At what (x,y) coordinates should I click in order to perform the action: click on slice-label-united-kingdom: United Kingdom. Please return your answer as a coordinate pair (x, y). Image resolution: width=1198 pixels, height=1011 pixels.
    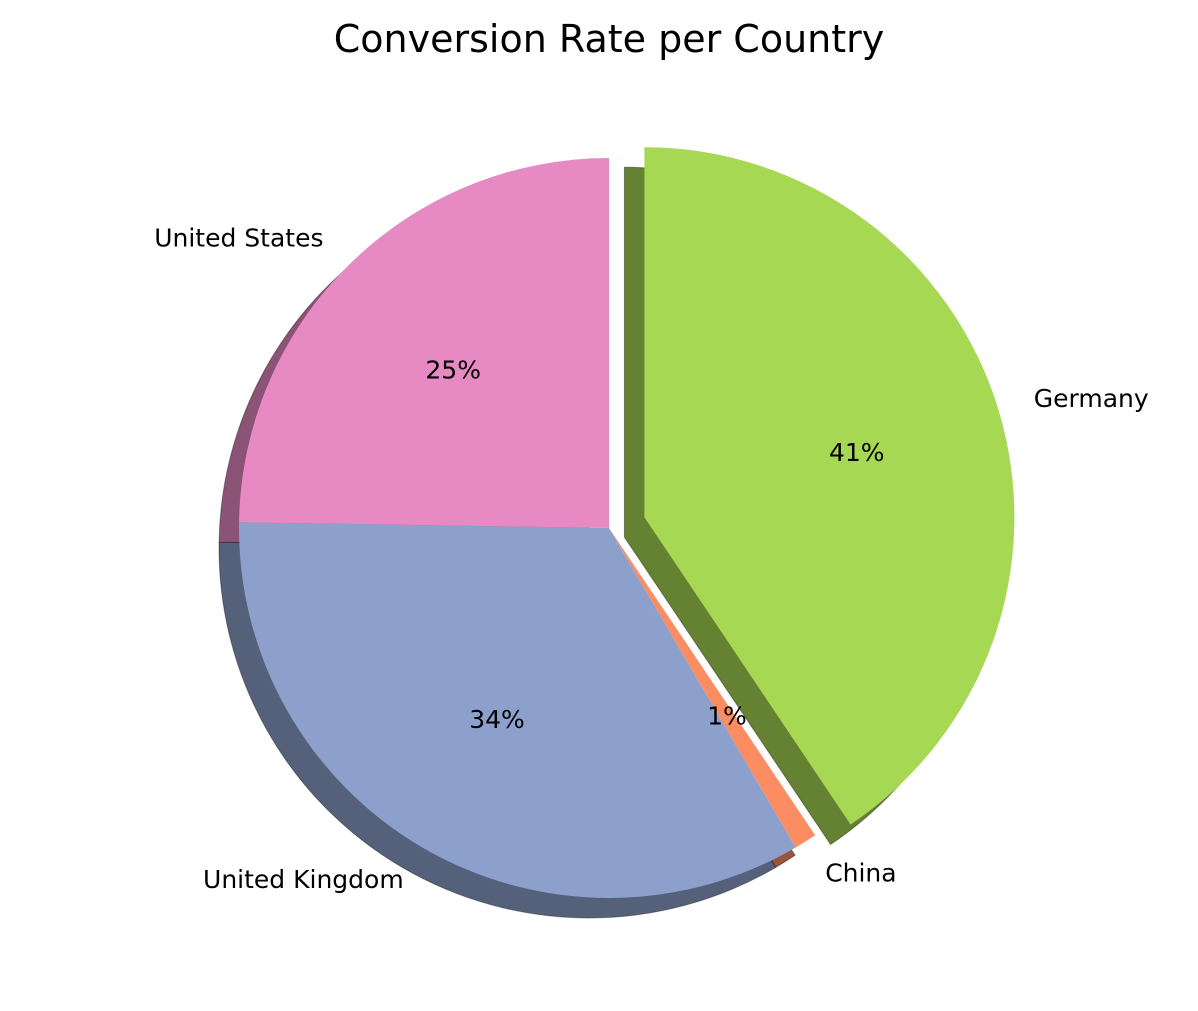
    Looking at the image, I should click on (303, 879).